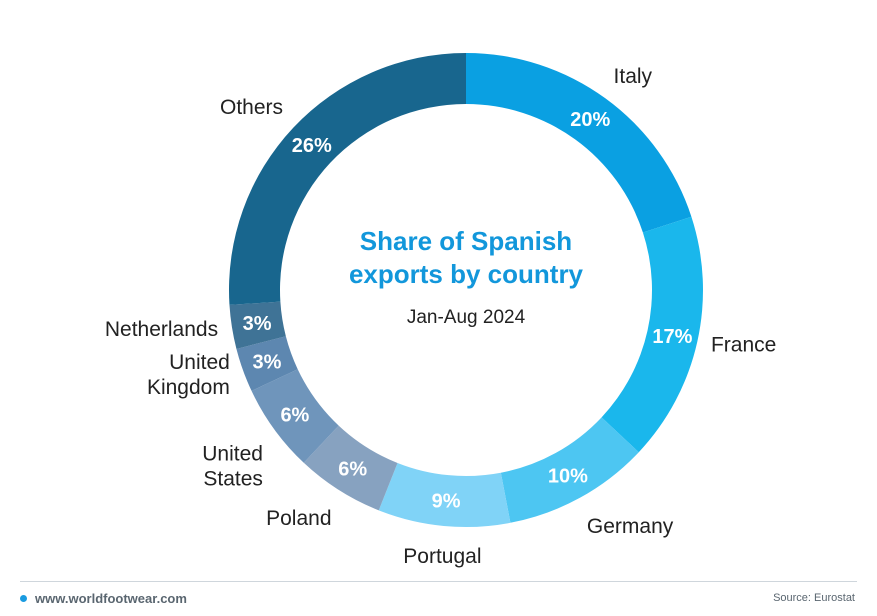 This screenshot has width=877, height=616. I want to click on slice-united-states, so click(295, 416).